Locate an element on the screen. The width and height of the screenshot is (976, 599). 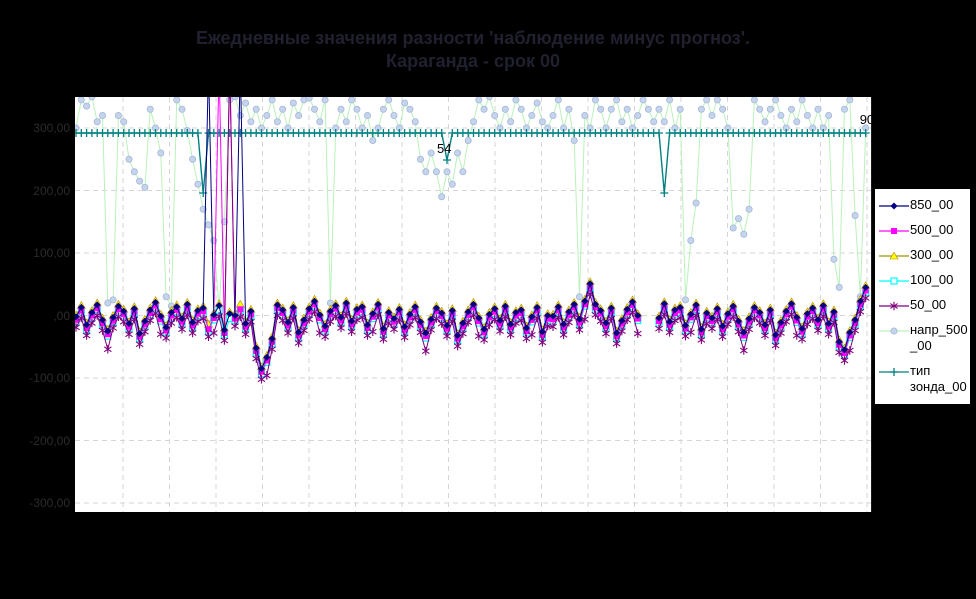
y-tick-label: -100,00 is located at coordinates (49, 378).